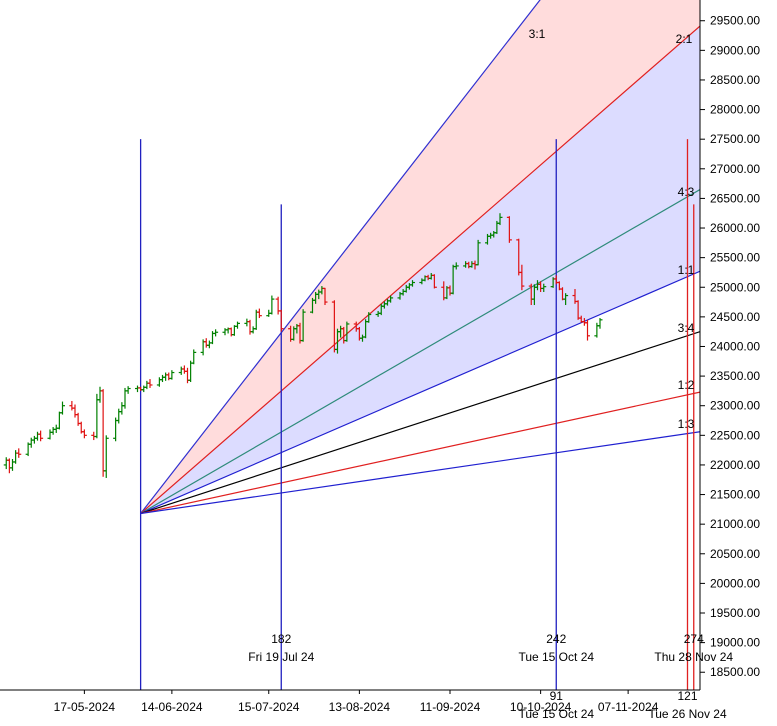 The image size is (777, 726). Describe the element at coordinates (541, 707) in the screenshot. I see `x-tick-label: 10-10-2024` at that location.